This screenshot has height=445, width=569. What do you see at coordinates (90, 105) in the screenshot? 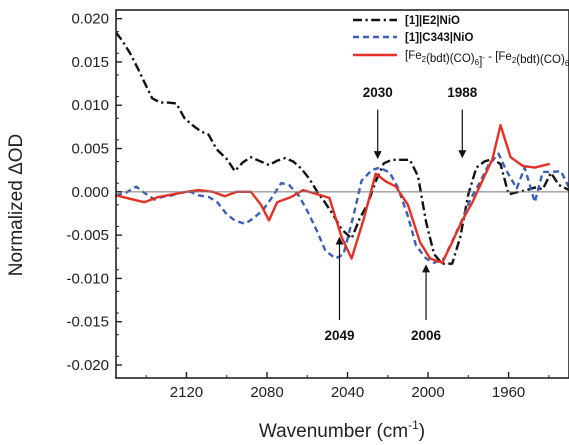
I see `y-tick-label: 0.010` at bounding box center [90, 105].